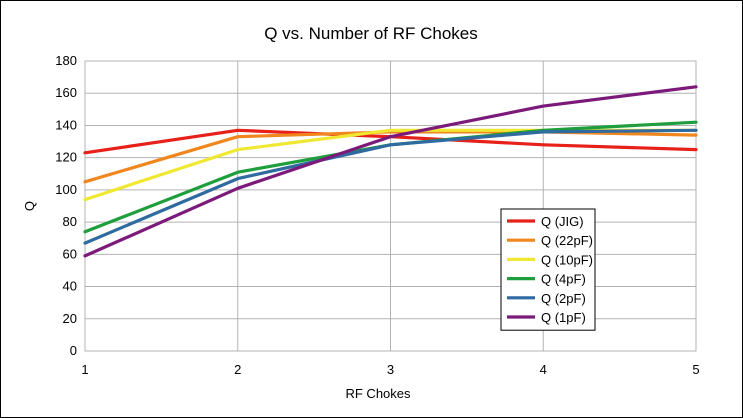  Describe the element at coordinates (66, 189) in the screenshot. I see `y-tick-label: 100` at that location.